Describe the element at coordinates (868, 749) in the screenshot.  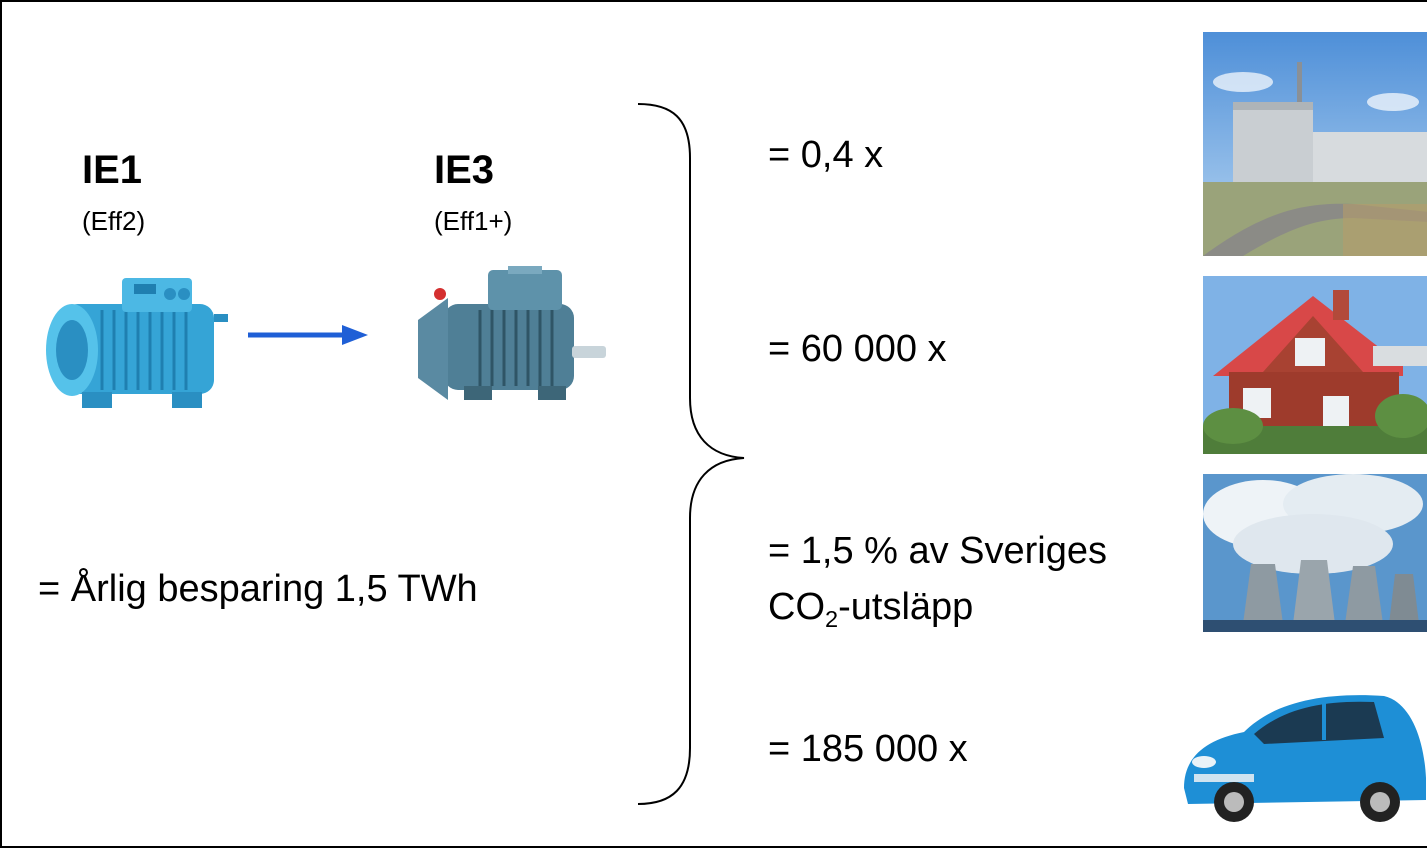
I see `equivalent-cars-text: = 185 000 x` at that location.